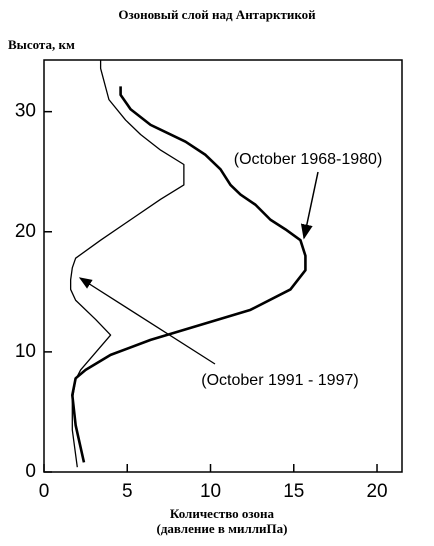 The image size is (434, 546). I want to click on x-tick-label: 0, so click(44, 491).